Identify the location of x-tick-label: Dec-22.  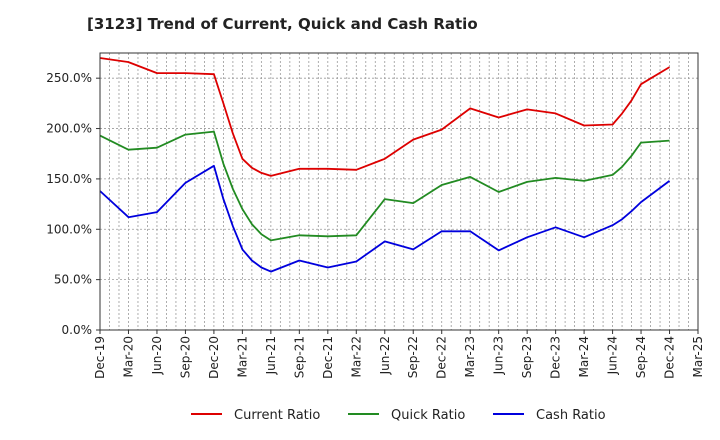
(442, 357).